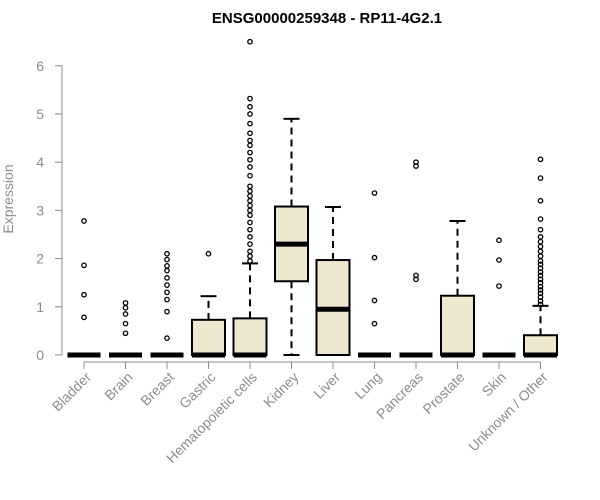  Describe the element at coordinates (40, 355) in the screenshot. I see `y-tick-label: 0` at that location.